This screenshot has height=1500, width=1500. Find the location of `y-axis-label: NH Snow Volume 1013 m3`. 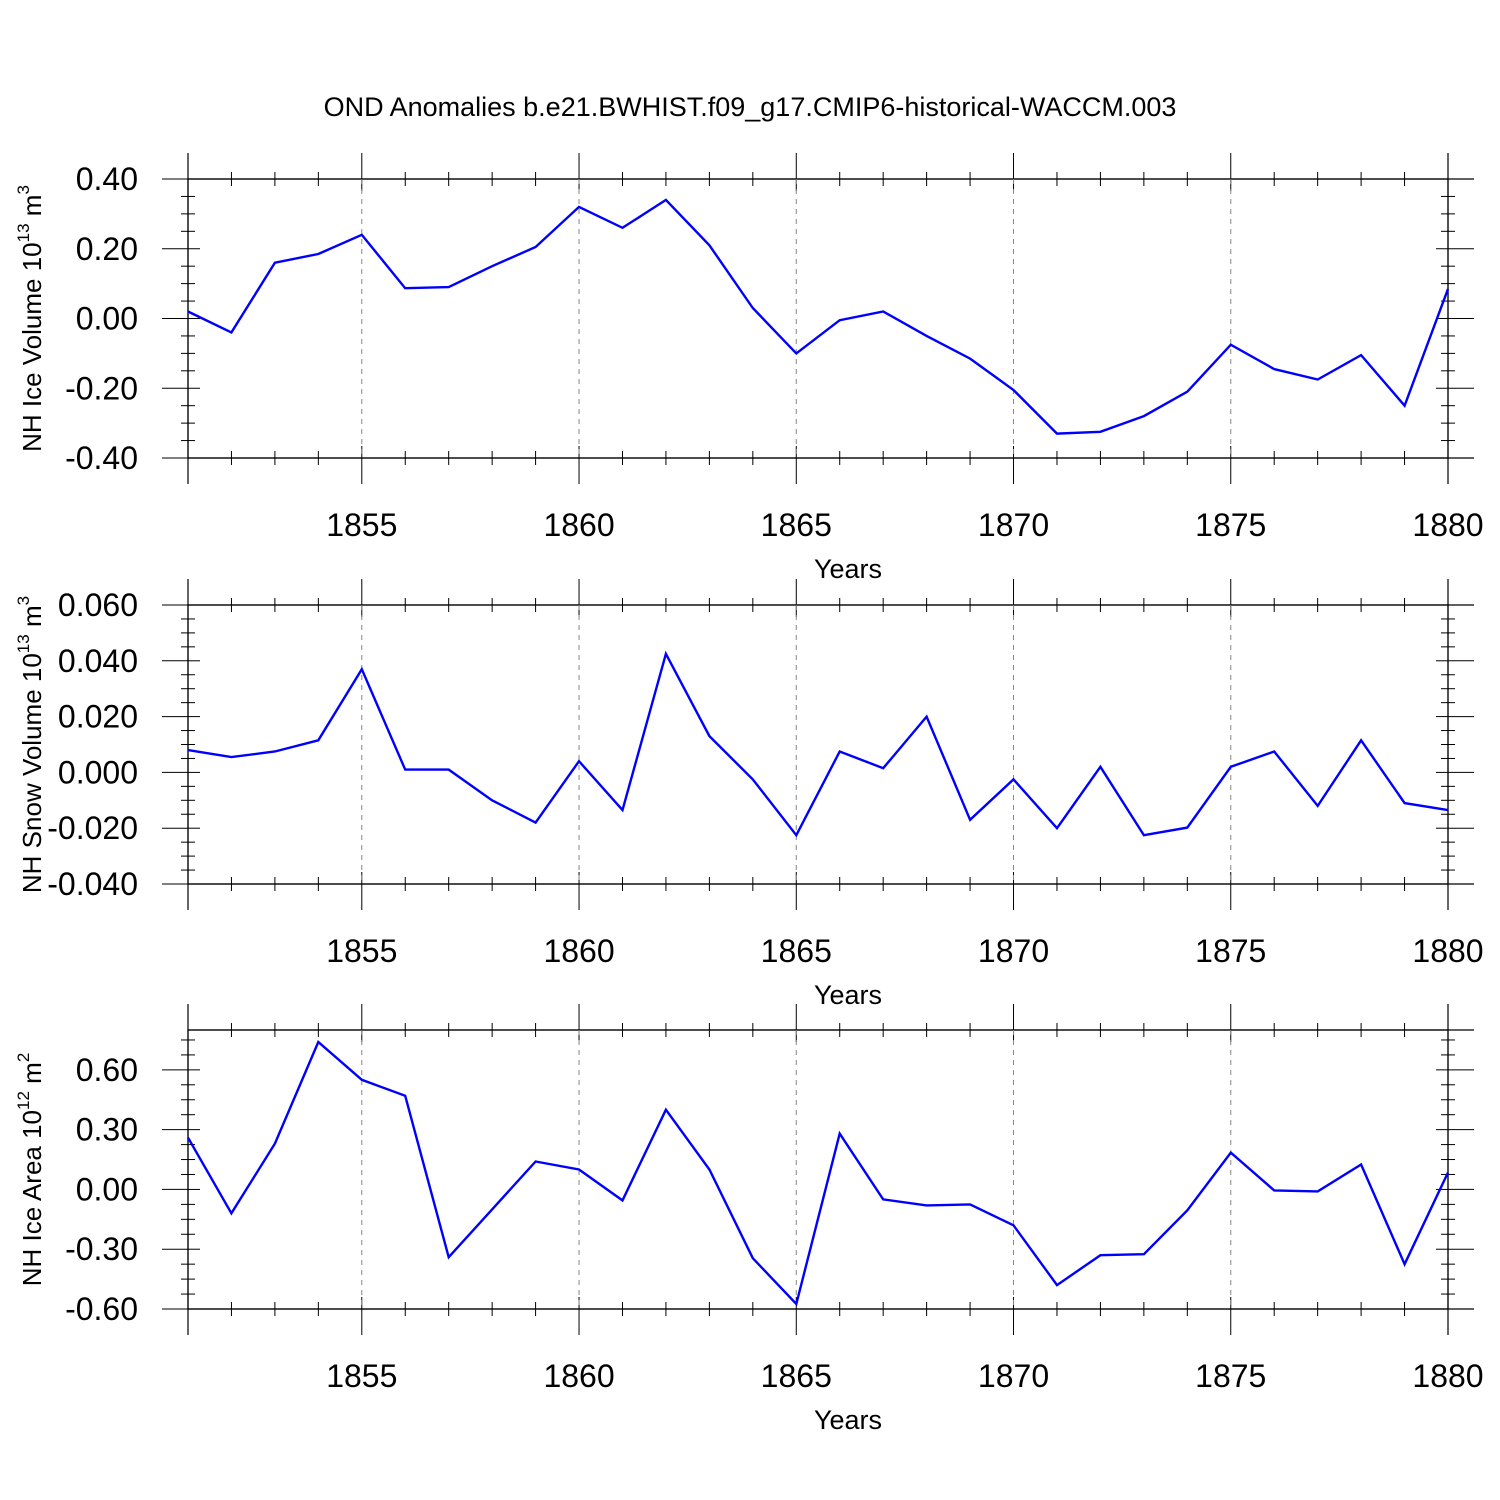

y-axis-label: NH Snow Volume 1013 m3 is located at coordinates (30, 744).